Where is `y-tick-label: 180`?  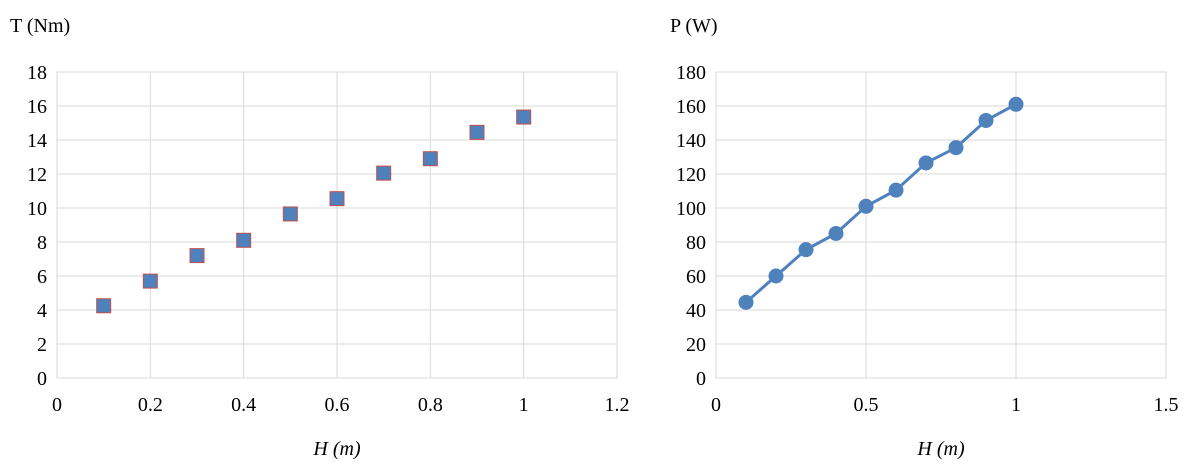 y-tick-label: 180 is located at coordinates (691, 73).